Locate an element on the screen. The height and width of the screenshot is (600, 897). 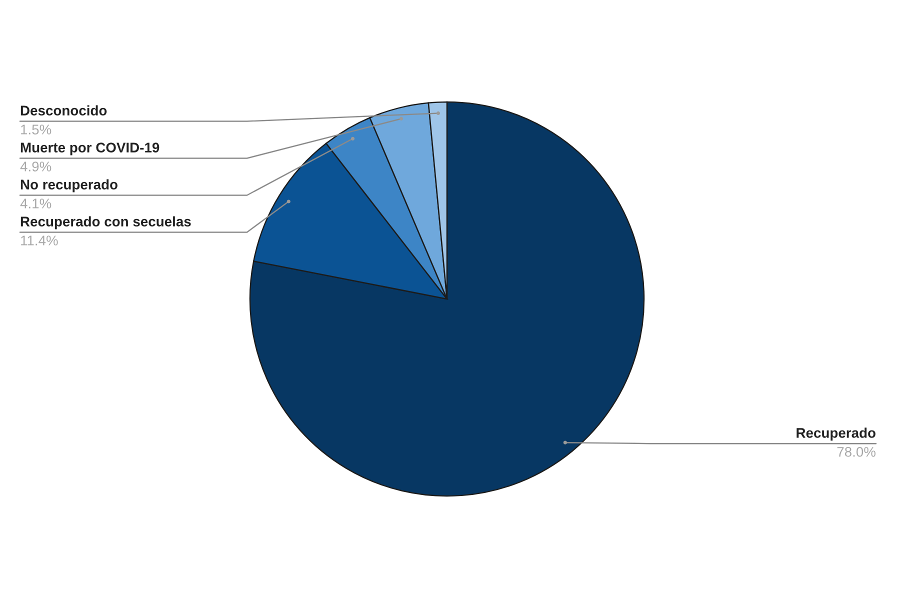
data-label: 4.1% is located at coordinates (36, 203).